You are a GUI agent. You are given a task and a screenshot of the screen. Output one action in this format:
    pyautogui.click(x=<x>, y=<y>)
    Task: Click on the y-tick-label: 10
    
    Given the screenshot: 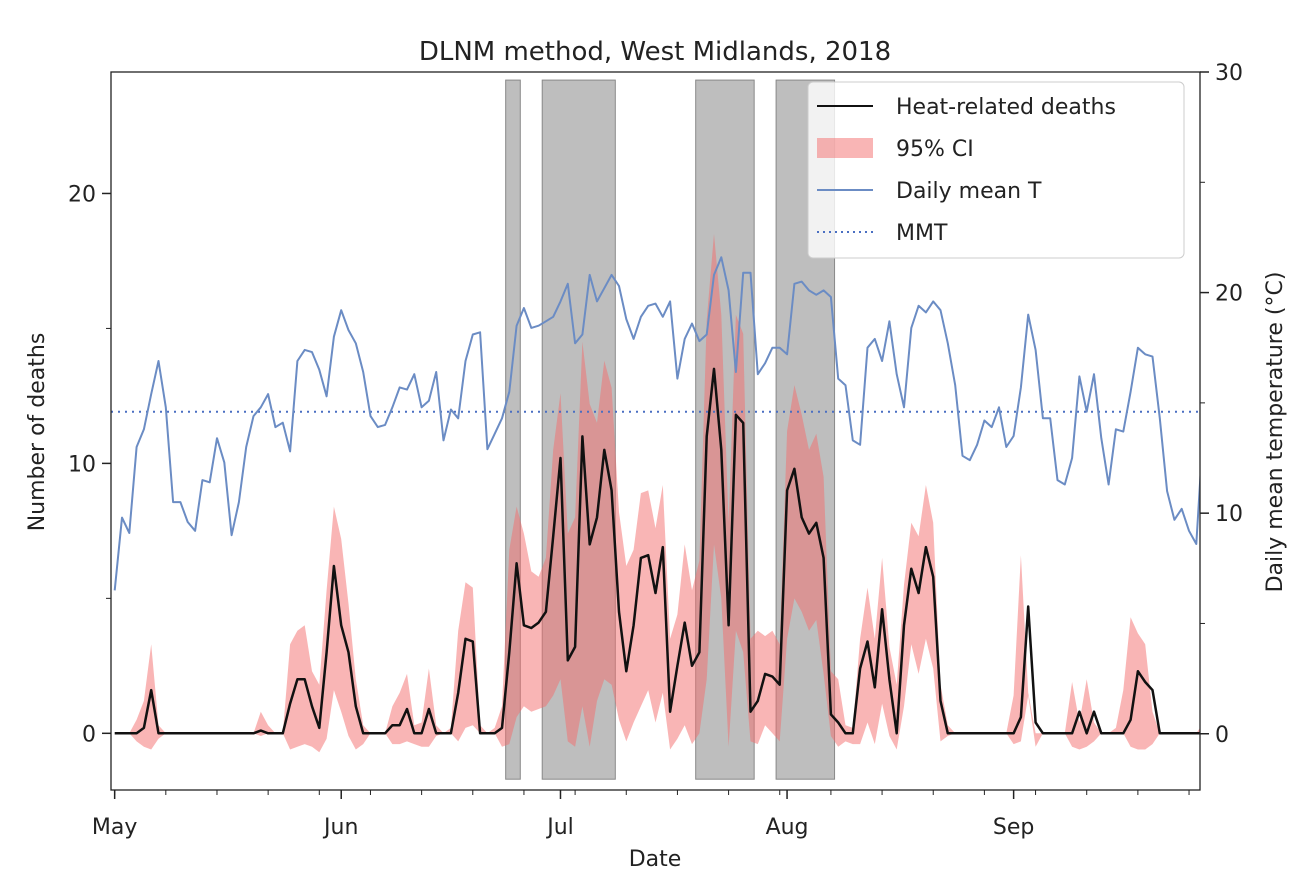 What is the action you would take?
    pyautogui.click(x=82, y=464)
    